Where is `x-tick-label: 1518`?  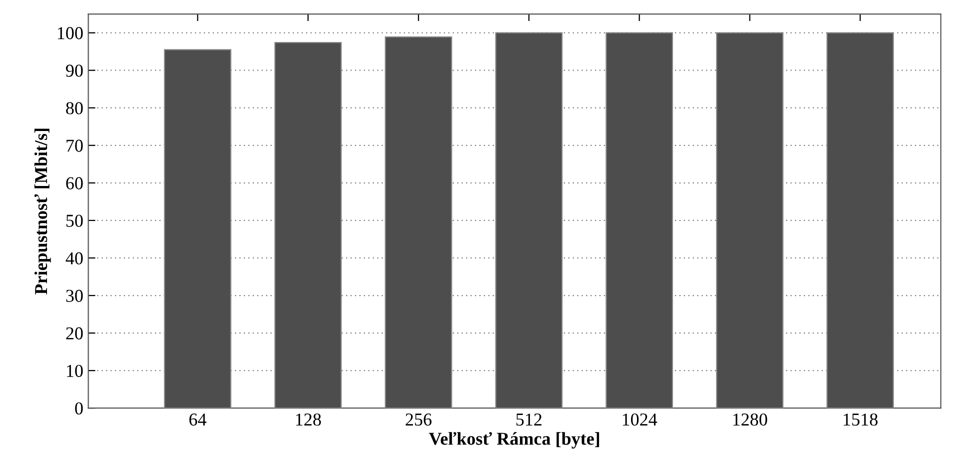 x-tick-label: 1518 is located at coordinates (861, 419).